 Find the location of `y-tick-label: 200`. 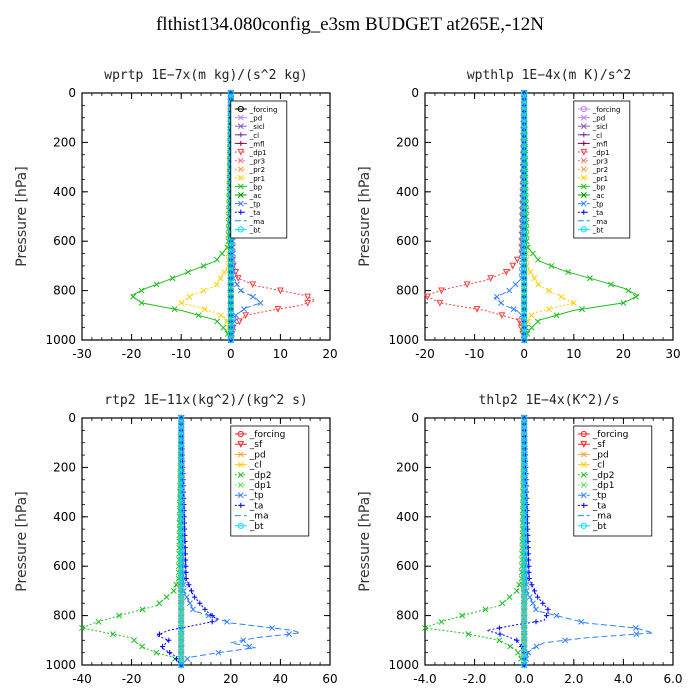

y-tick-label: 200 is located at coordinates (64, 467).